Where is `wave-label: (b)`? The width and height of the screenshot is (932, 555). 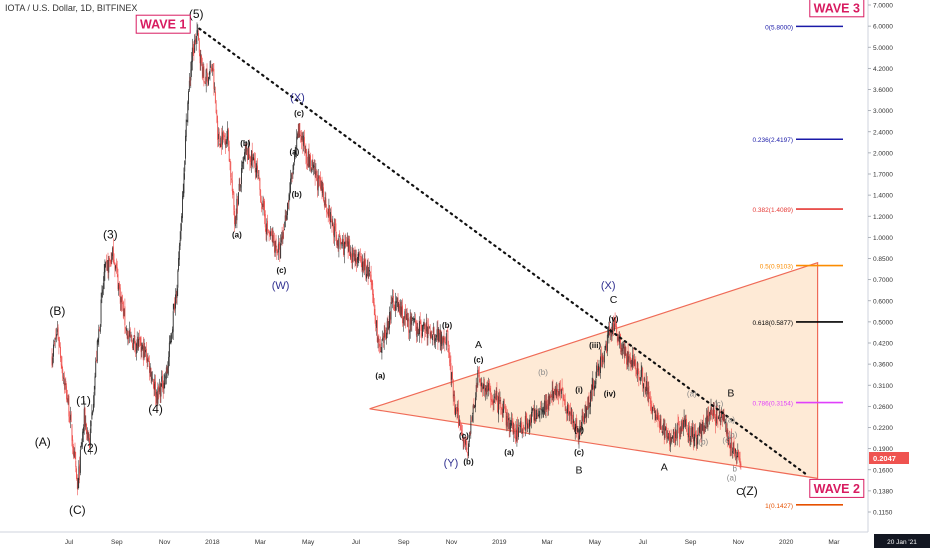 wave-label: (b) is located at coordinates (245, 143).